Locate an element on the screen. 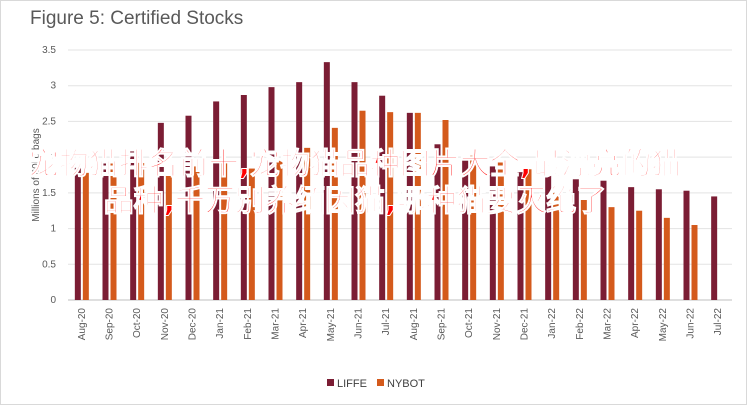  x-tick-label: Apr-22 is located at coordinates (635, 323).